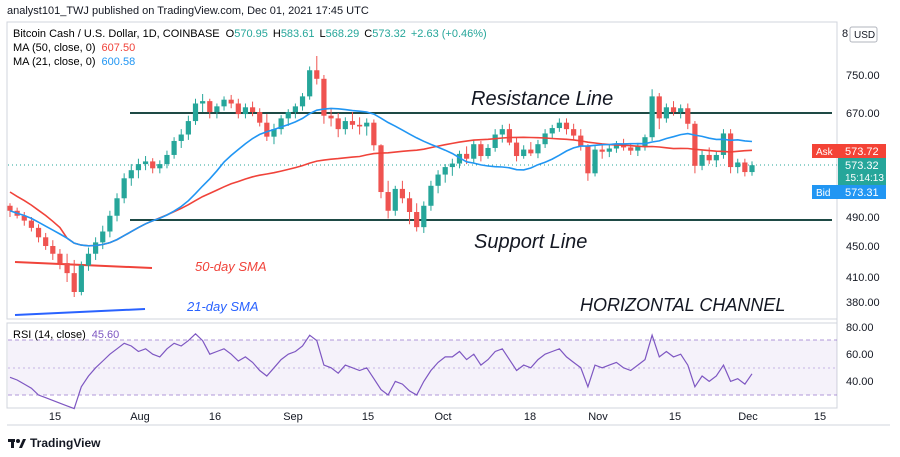 This screenshot has height=457, width=900. Describe the element at coordinates (863, 34) in the screenshot. I see `currency-button` at that location.